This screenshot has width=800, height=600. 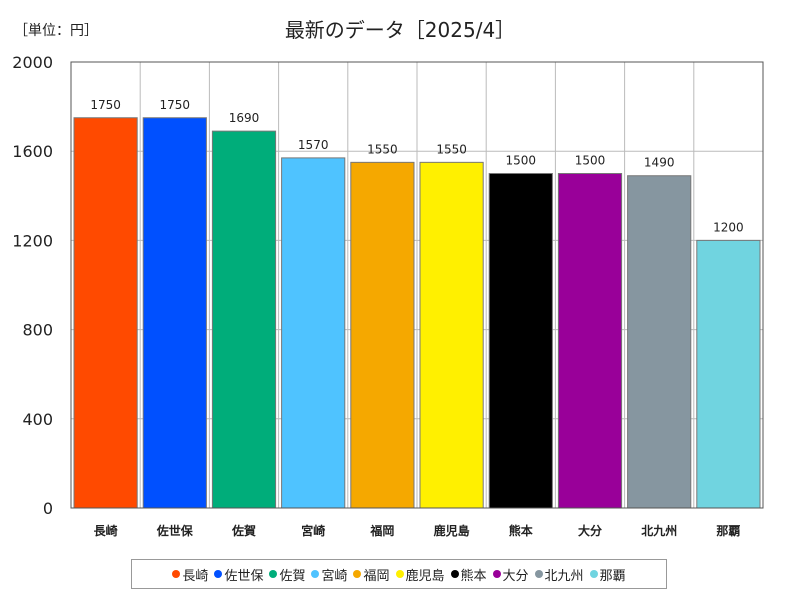 I want to click on legend-item: 那覇, so click(x=607, y=574).